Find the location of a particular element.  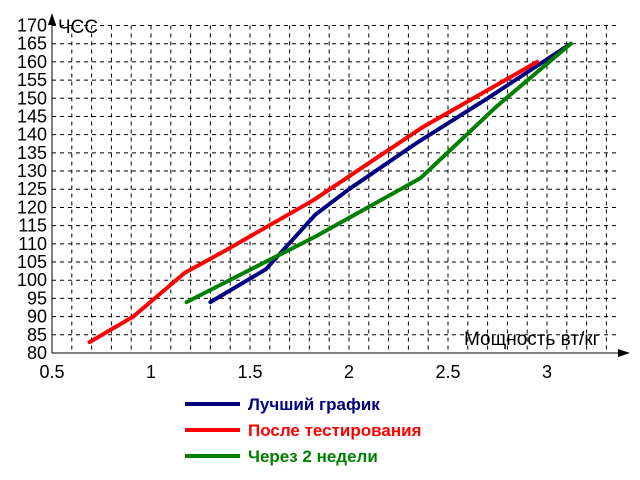

x-tick-label: 1.5 is located at coordinates (249, 372).